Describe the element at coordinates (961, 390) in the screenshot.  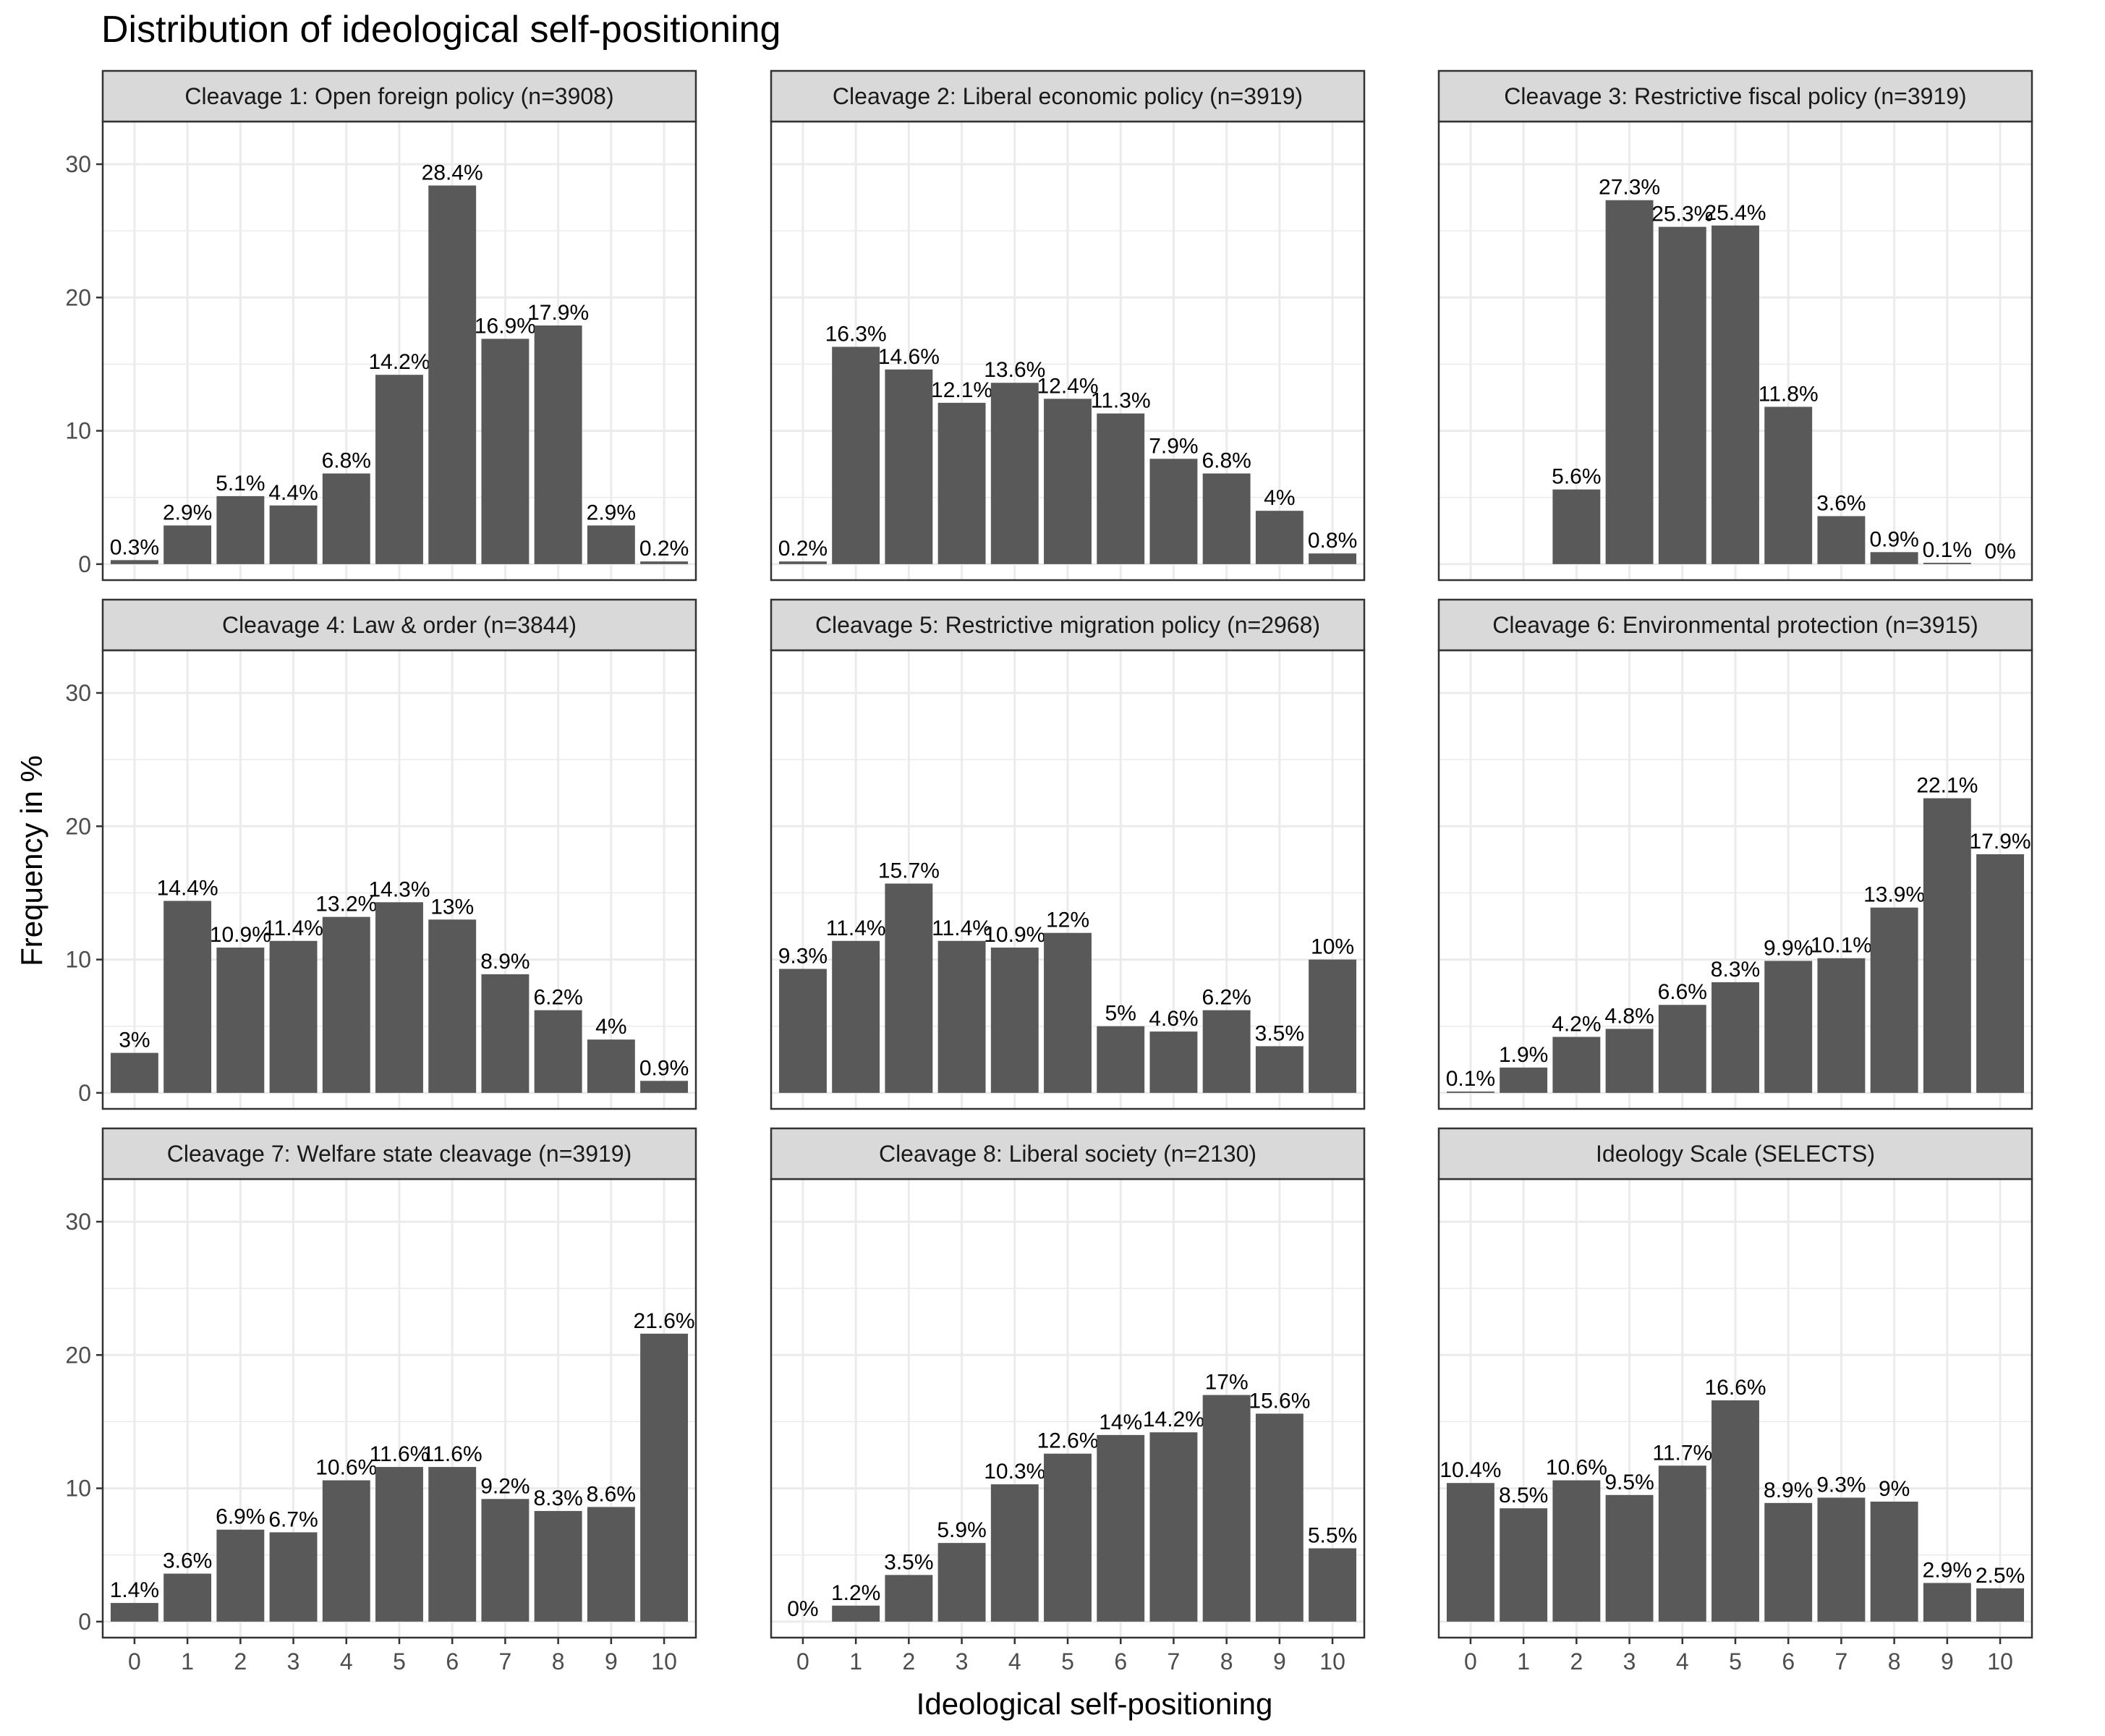
I see `bar-value-label: 12.1%` at that location.